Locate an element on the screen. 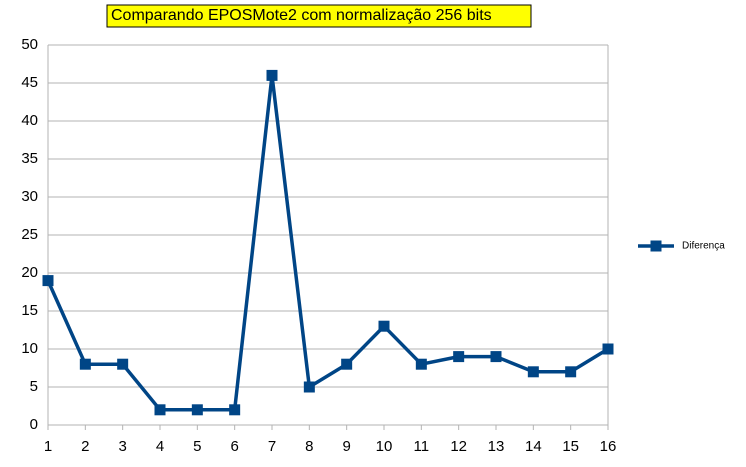  y-tick-label: 10 is located at coordinates (29, 348).